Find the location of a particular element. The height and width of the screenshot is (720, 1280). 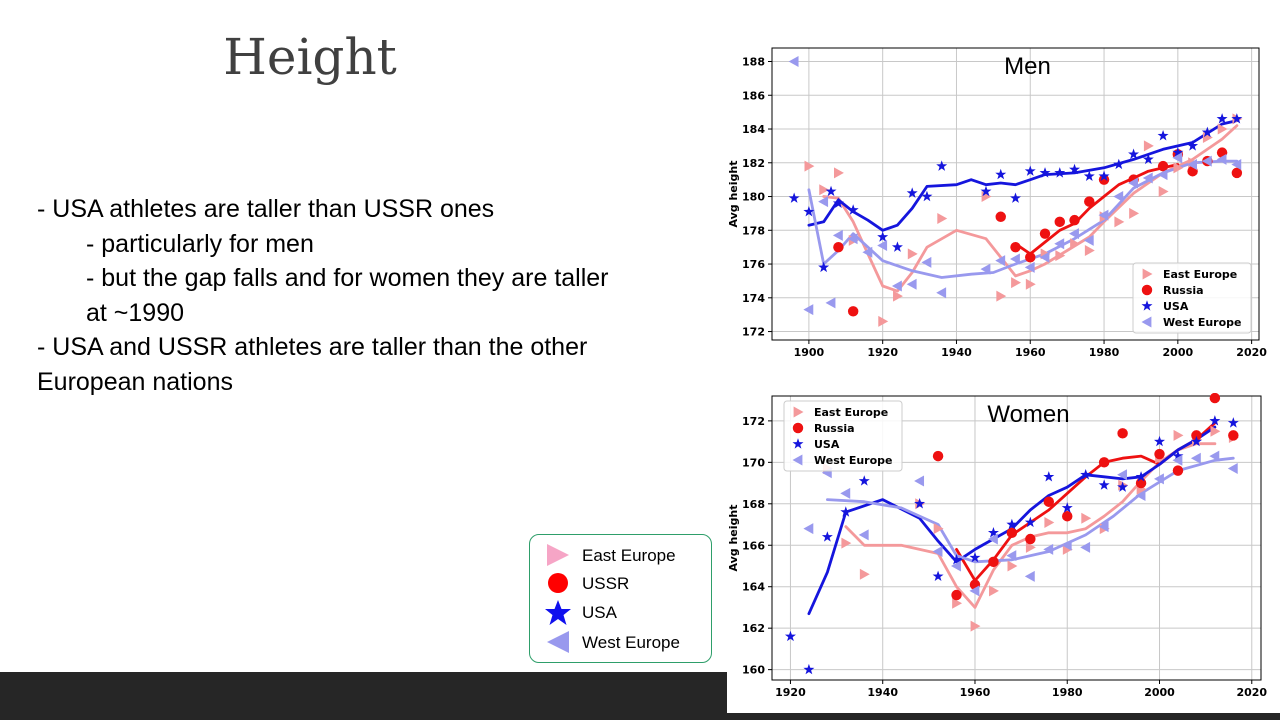

bullet-1: - USA athletes are taller than USSR ones is located at coordinates (266, 209).